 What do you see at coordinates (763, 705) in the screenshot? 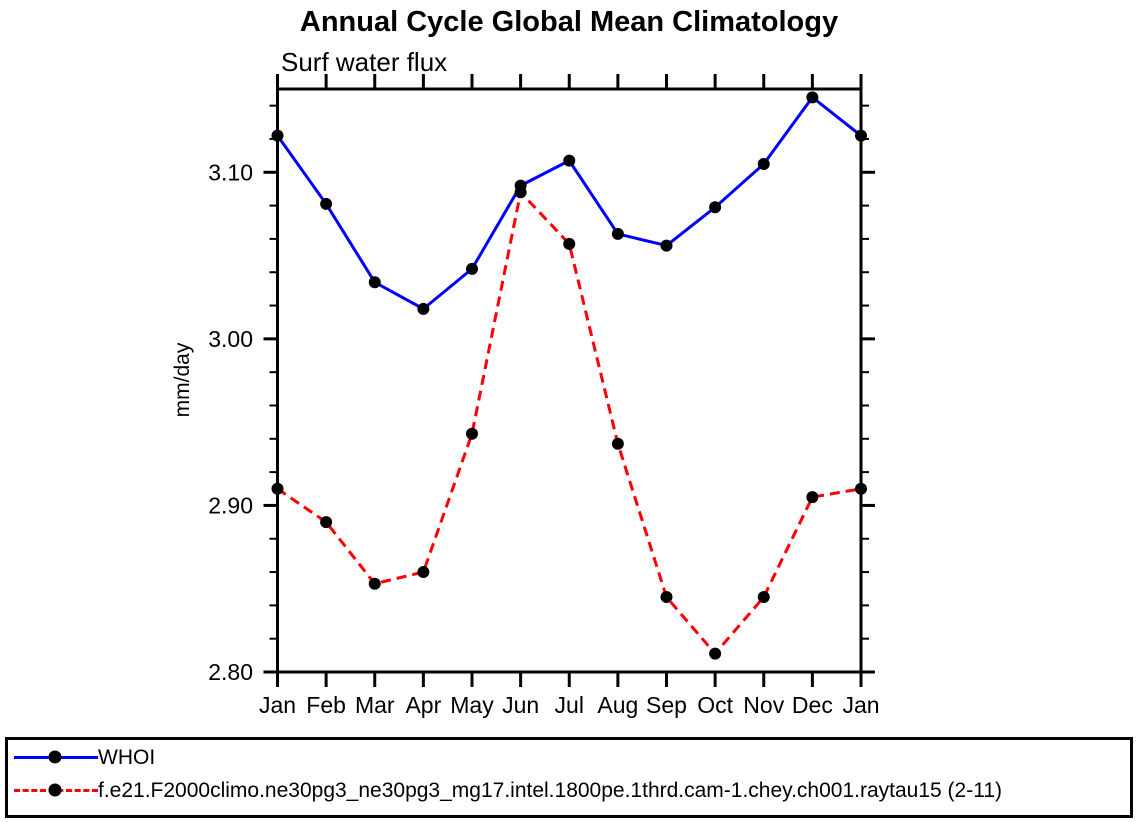
I see `x-tick-label: Nov` at bounding box center [763, 705].